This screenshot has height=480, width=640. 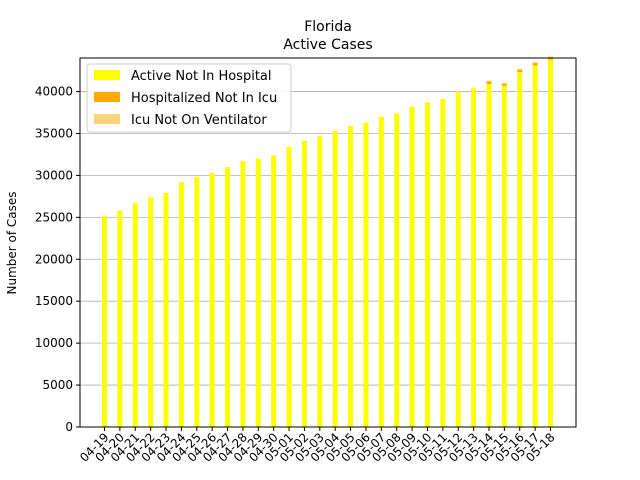 I want to click on y-tick-label: 35000, so click(x=54, y=133).